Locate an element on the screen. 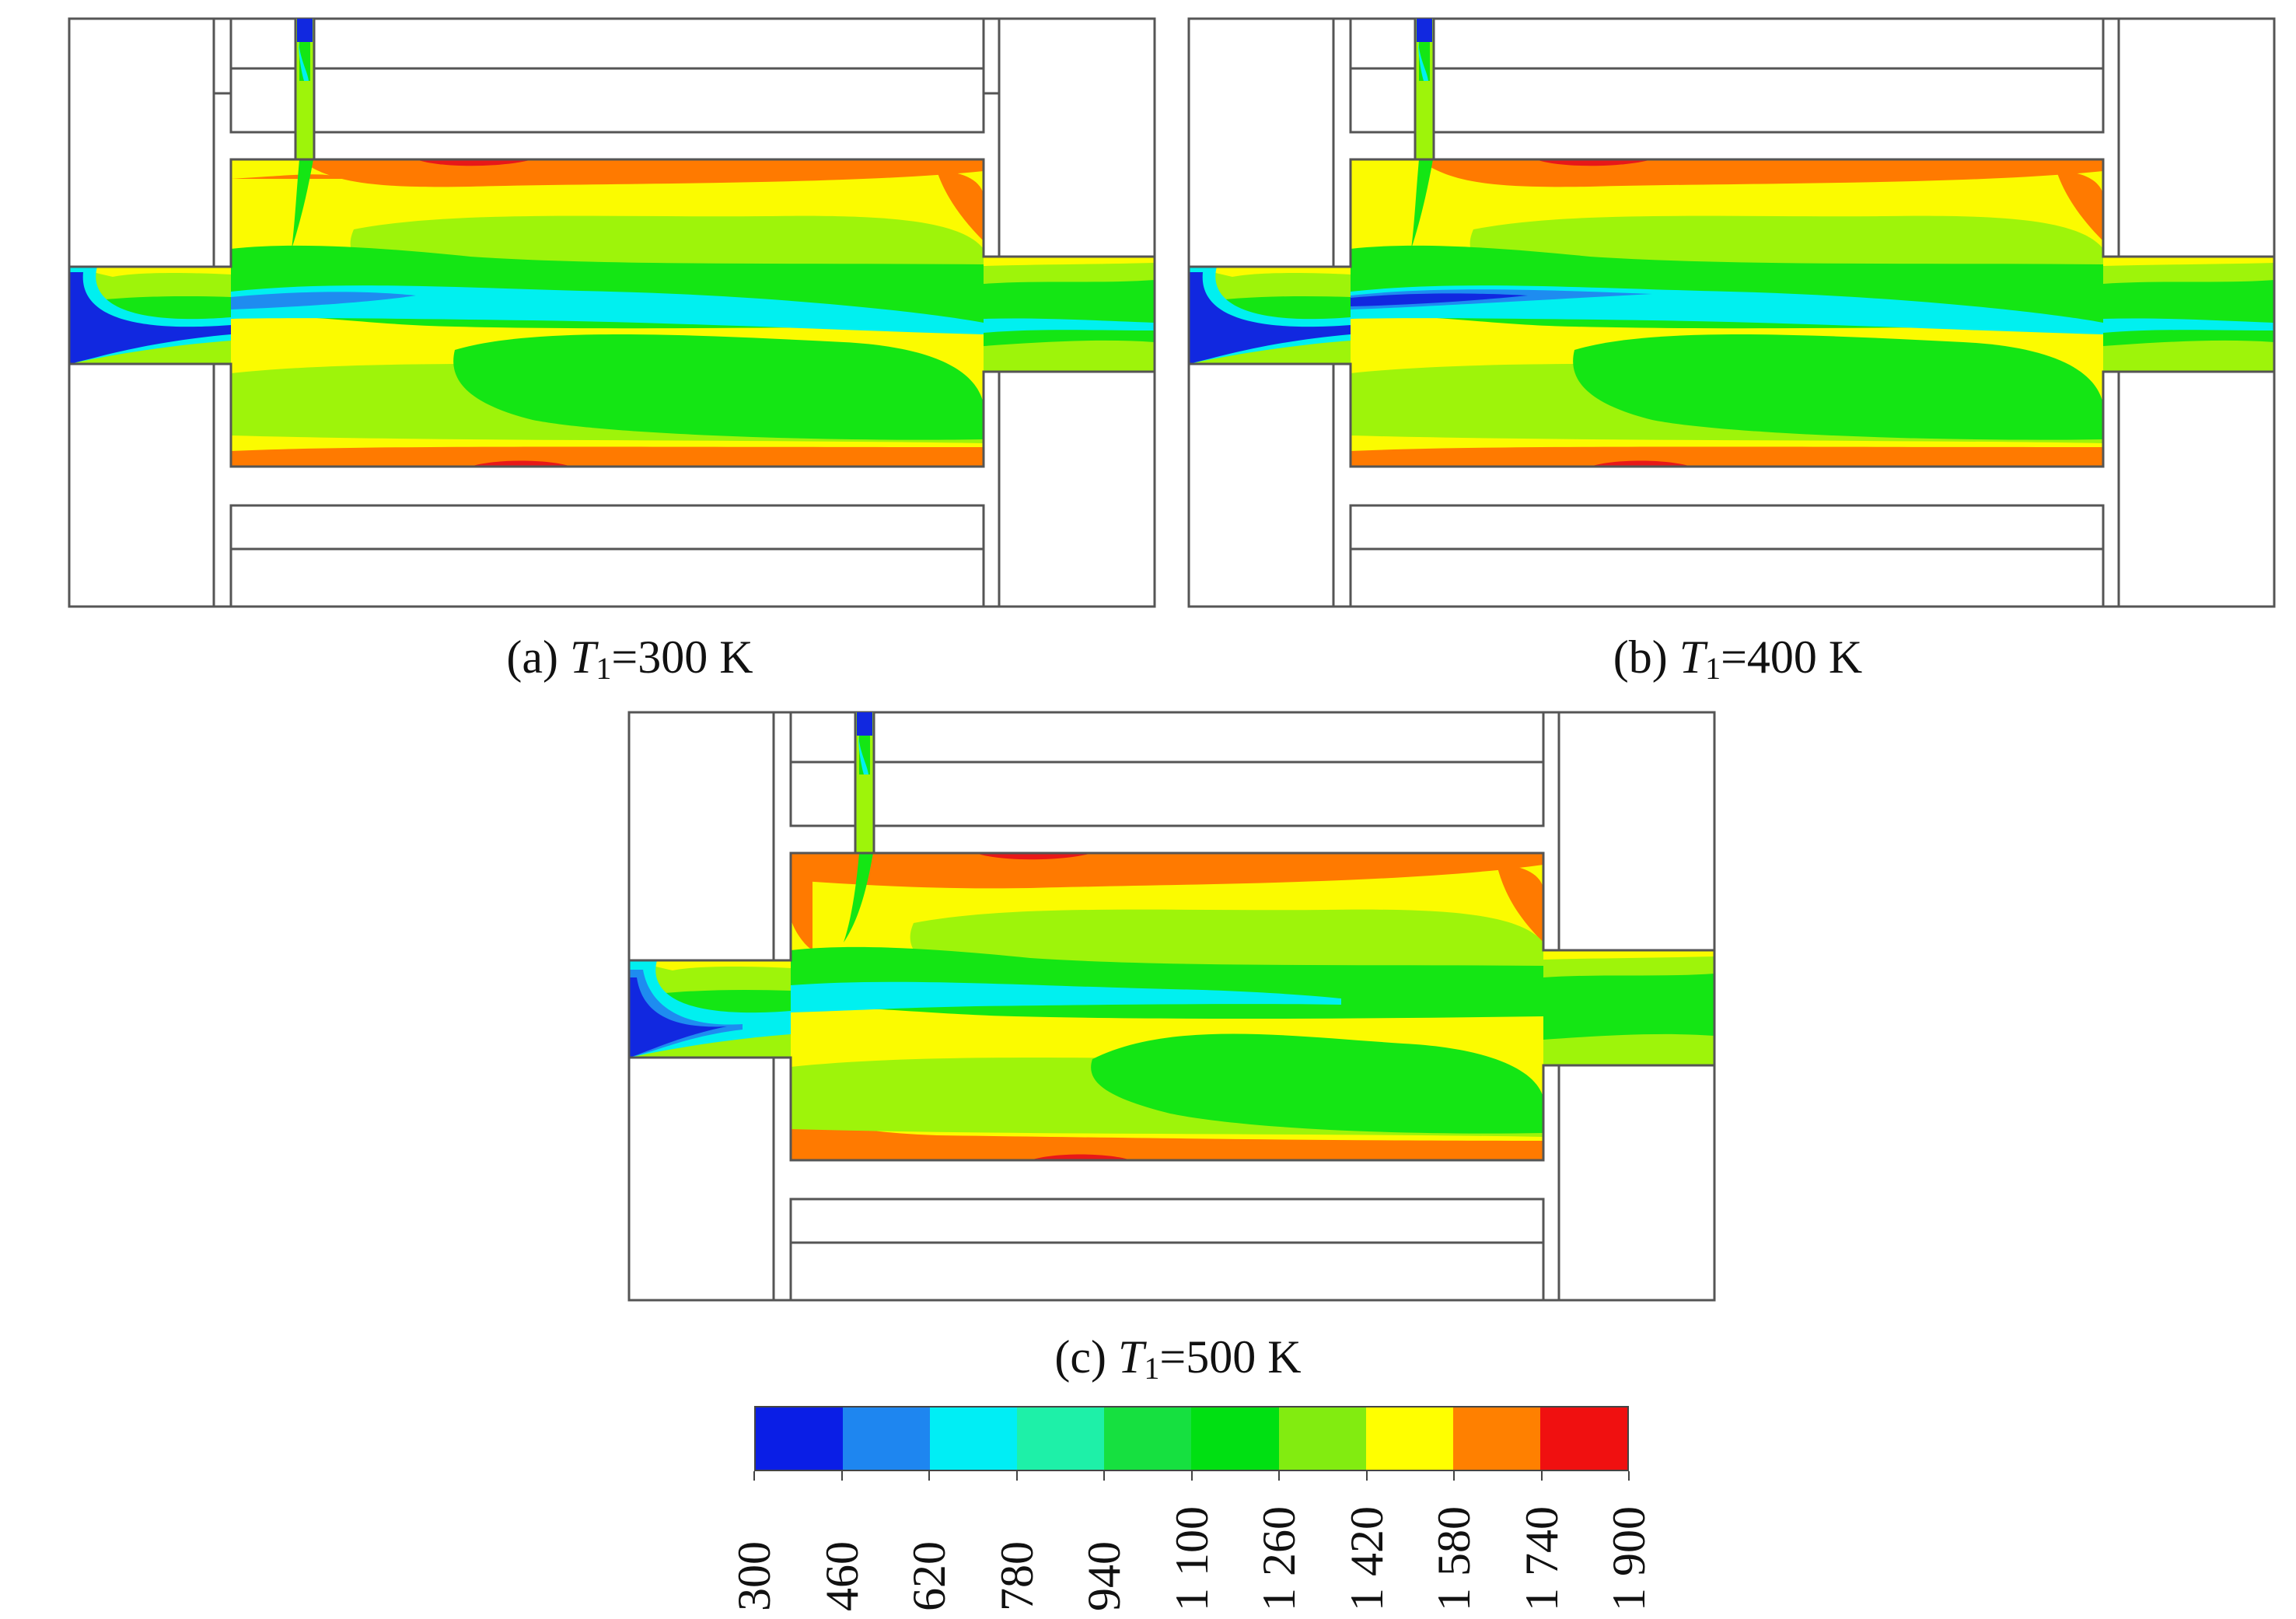 Image resolution: width=2296 pixels, height=1619 pixels. colorbar-tick-label: 1 100 is located at coordinates (1191, 1558).